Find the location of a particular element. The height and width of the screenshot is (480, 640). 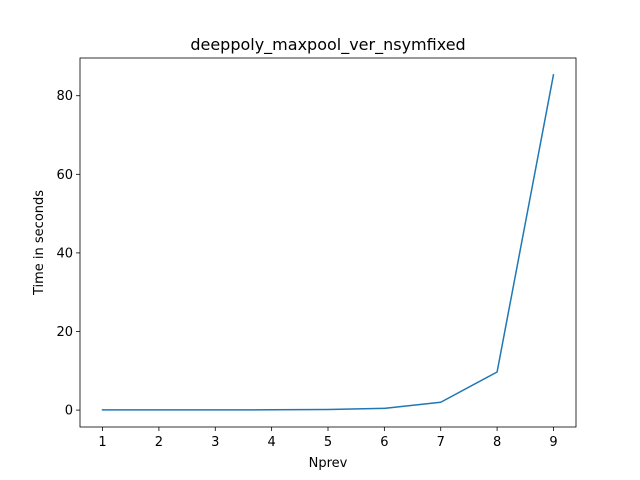

x-axis-label: Nprev is located at coordinates (328, 463).